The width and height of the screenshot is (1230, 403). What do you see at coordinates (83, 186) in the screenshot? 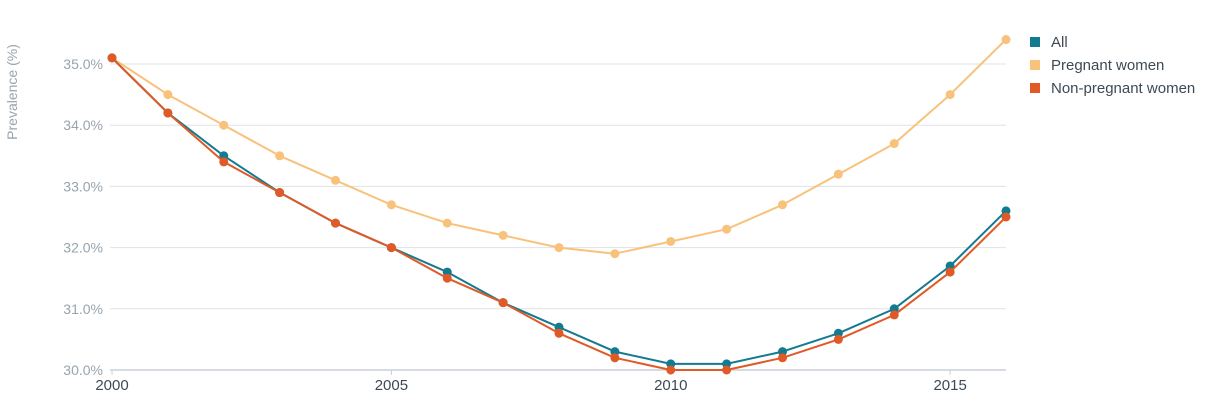
I see `y-tick-label: 33.0%` at bounding box center [83, 186].